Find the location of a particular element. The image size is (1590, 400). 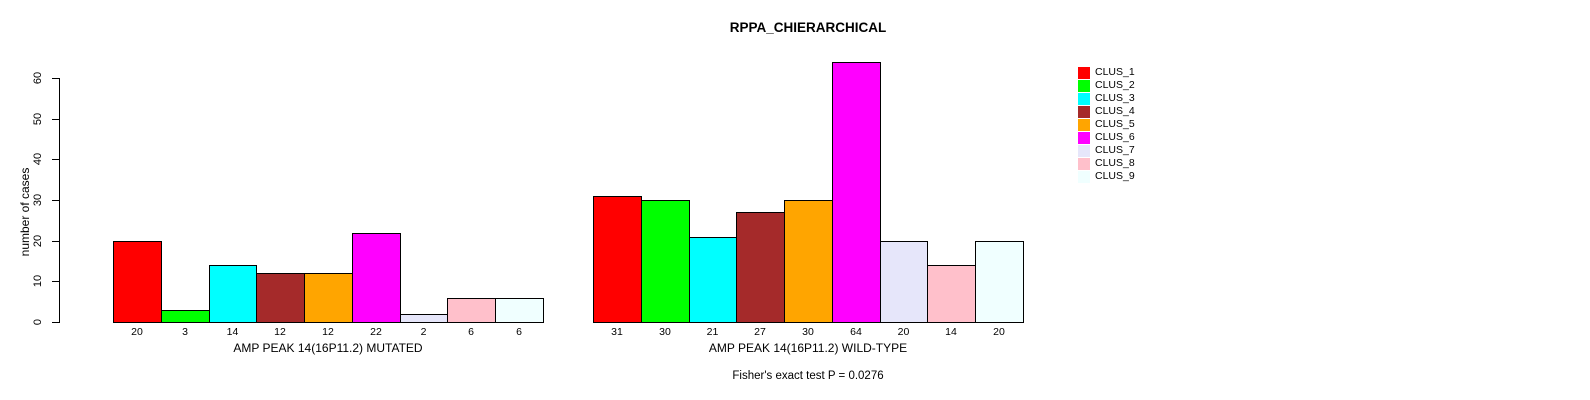

bar-value-label: 2 is located at coordinates (423, 332).